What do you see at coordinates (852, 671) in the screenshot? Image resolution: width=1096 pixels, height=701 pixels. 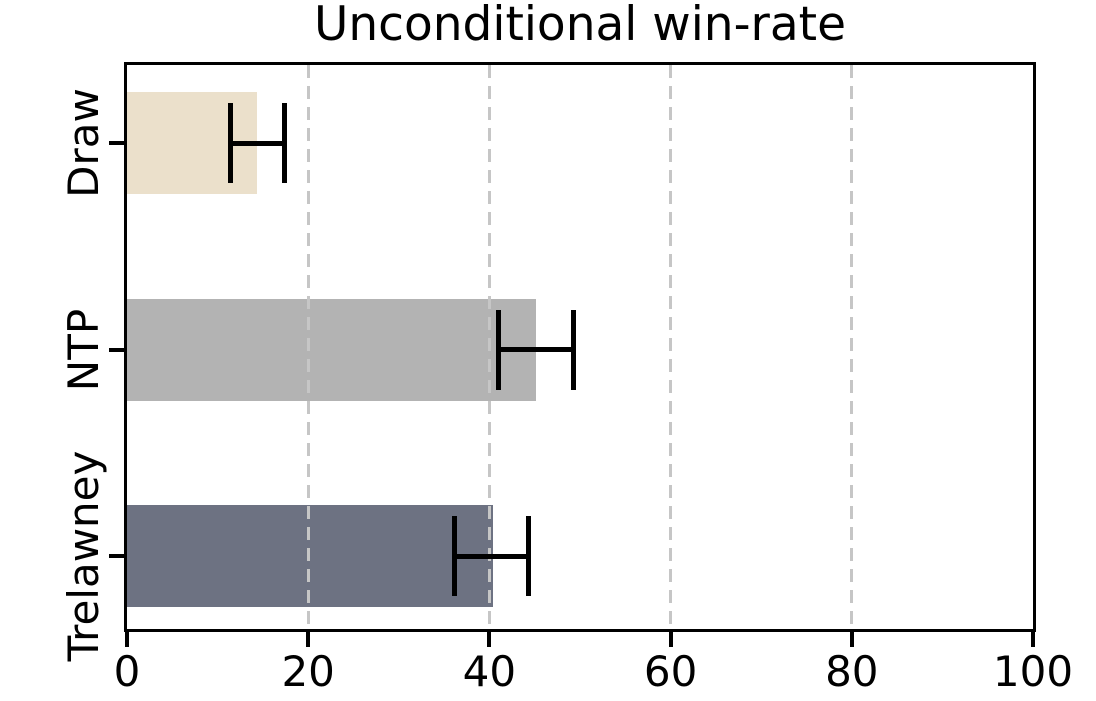 I see `x-tick-label-80: 80` at bounding box center [852, 671].